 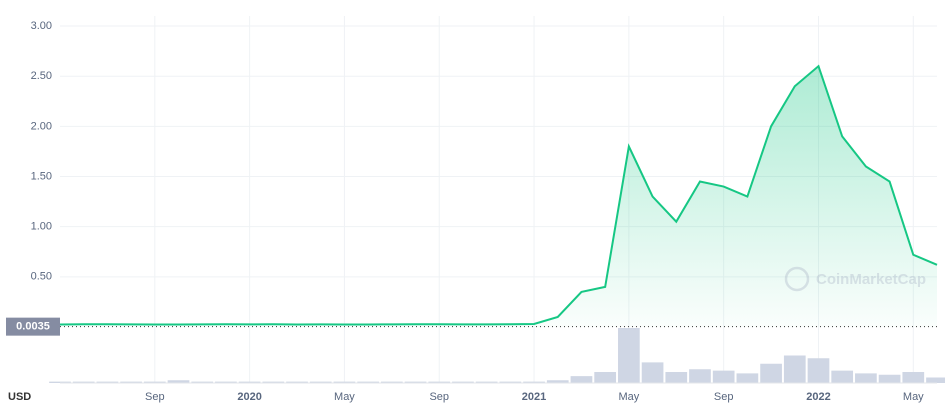 I want to click on y-tick-label: 2.00, so click(x=41, y=126).